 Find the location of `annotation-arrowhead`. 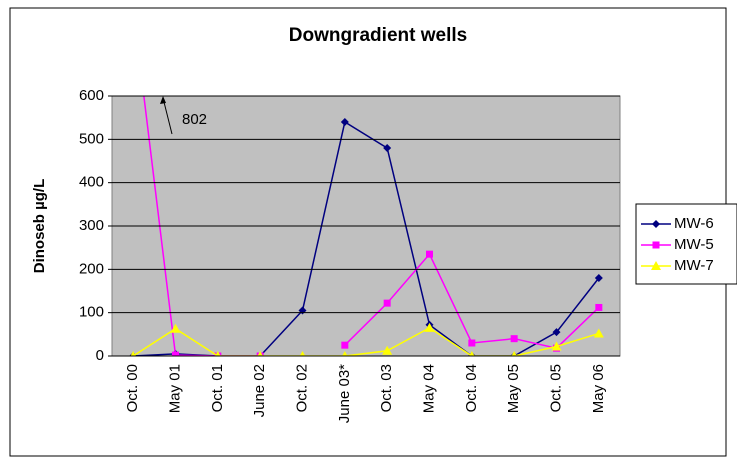

annotation-arrowhead is located at coordinates (163, 100).